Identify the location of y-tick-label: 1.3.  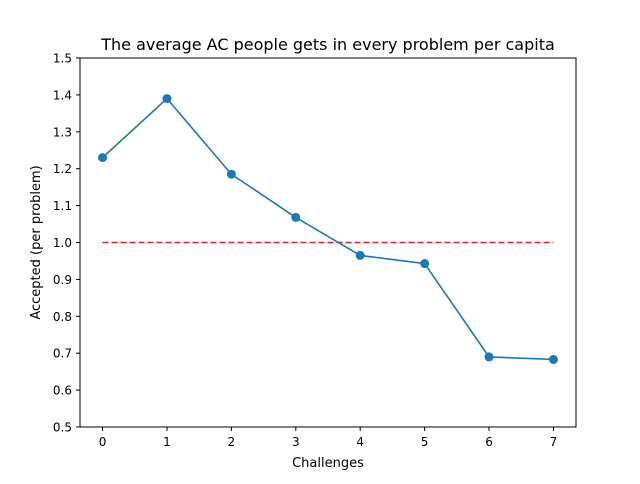
(62, 132).